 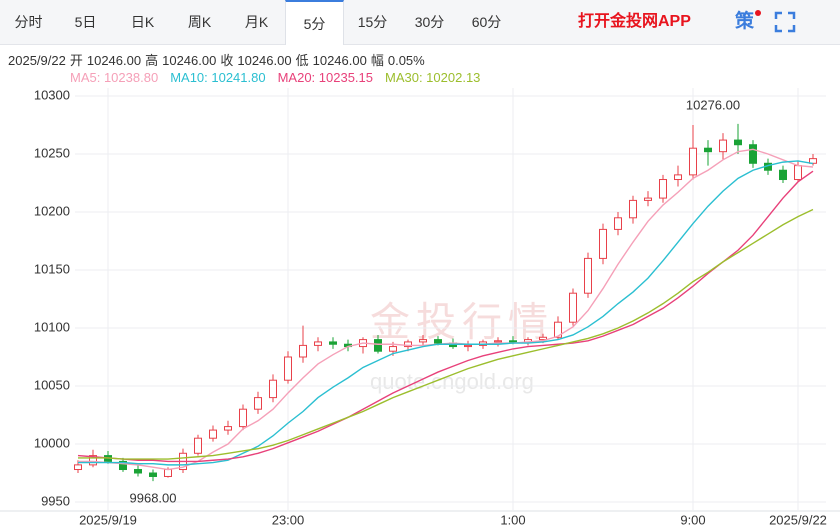 I want to click on y-tick-label: 10300, so click(x=52, y=94).